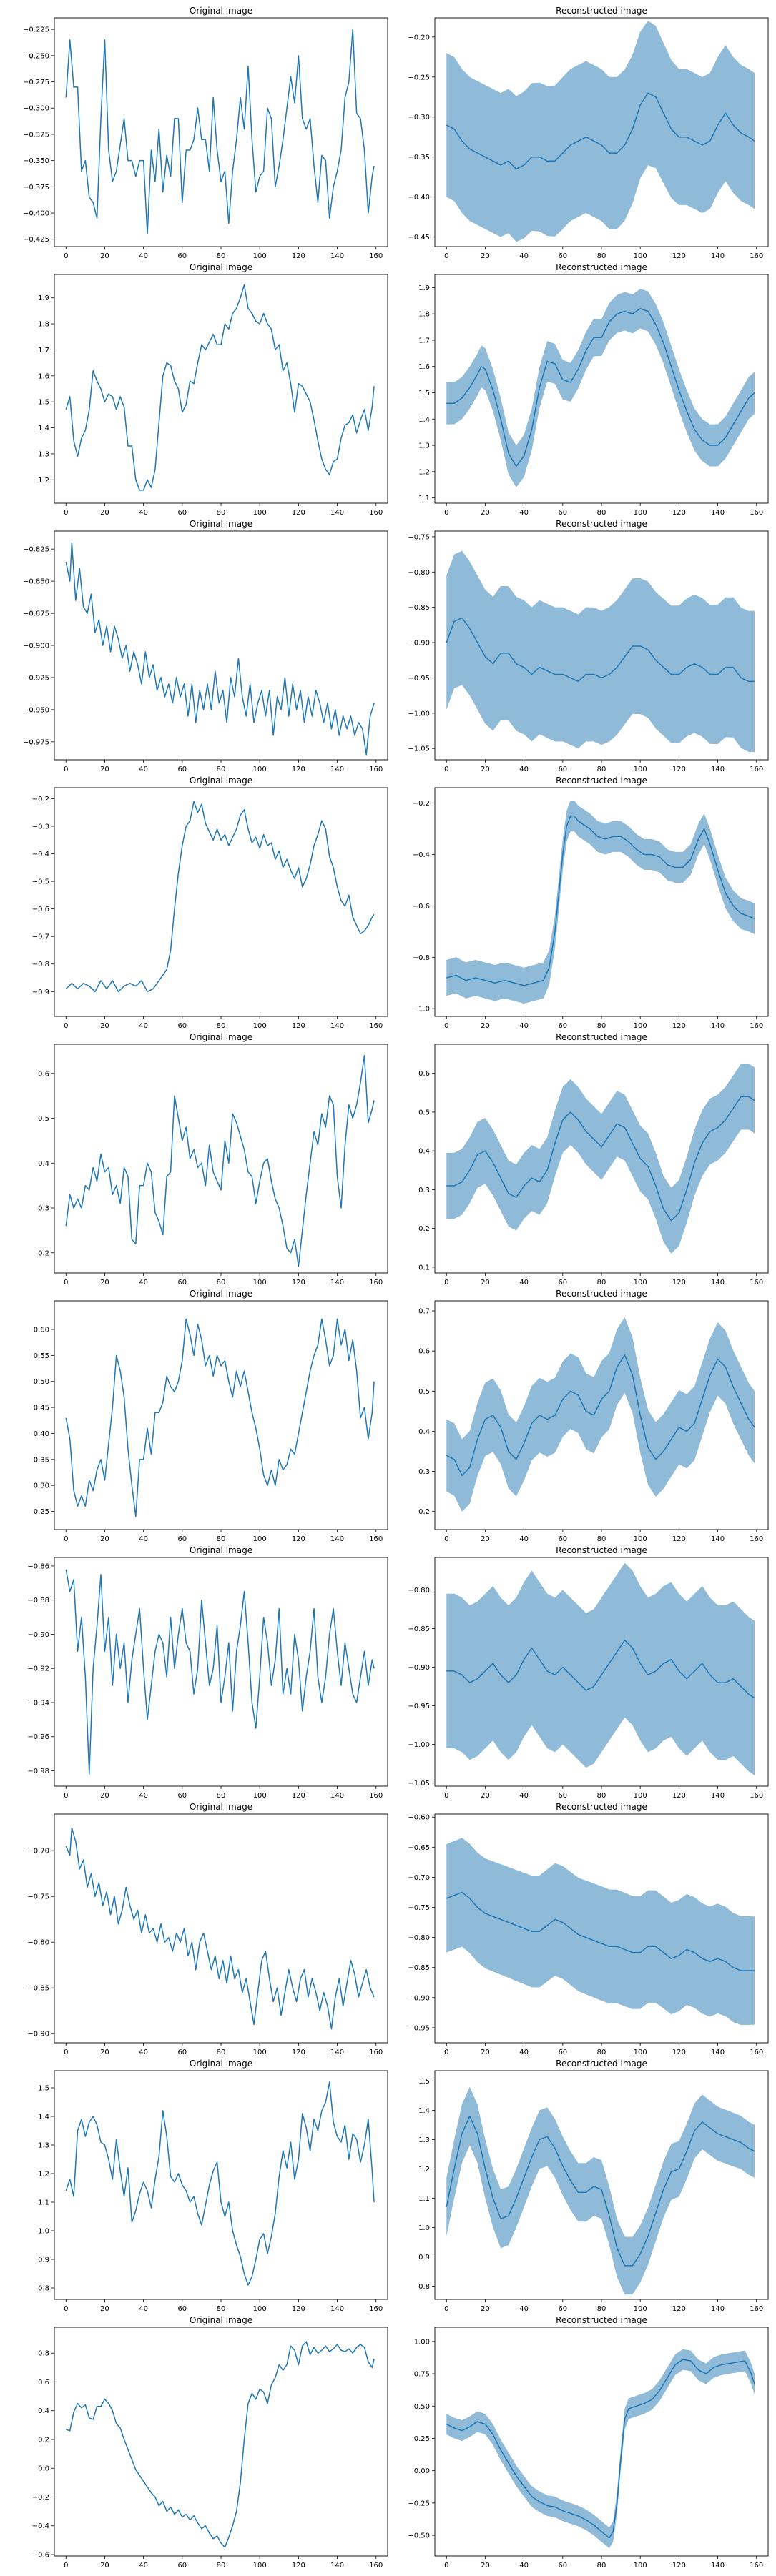 The height and width of the screenshot is (2576, 776). Describe the element at coordinates (419, 2504) in the screenshot. I see `y-tick-label: −0.25` at that location.